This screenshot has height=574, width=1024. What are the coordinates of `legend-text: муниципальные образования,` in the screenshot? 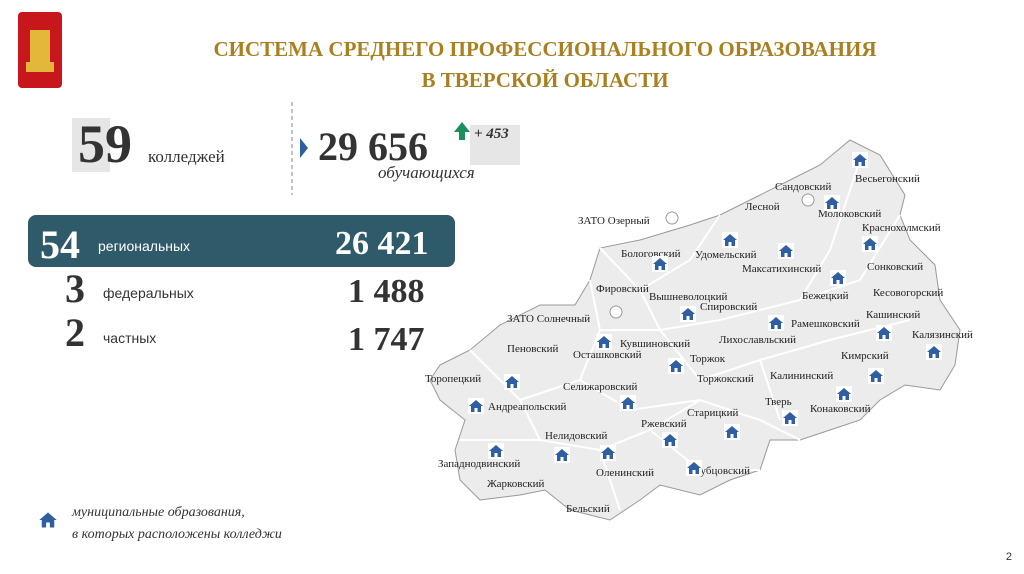 It's located at (158, 512).